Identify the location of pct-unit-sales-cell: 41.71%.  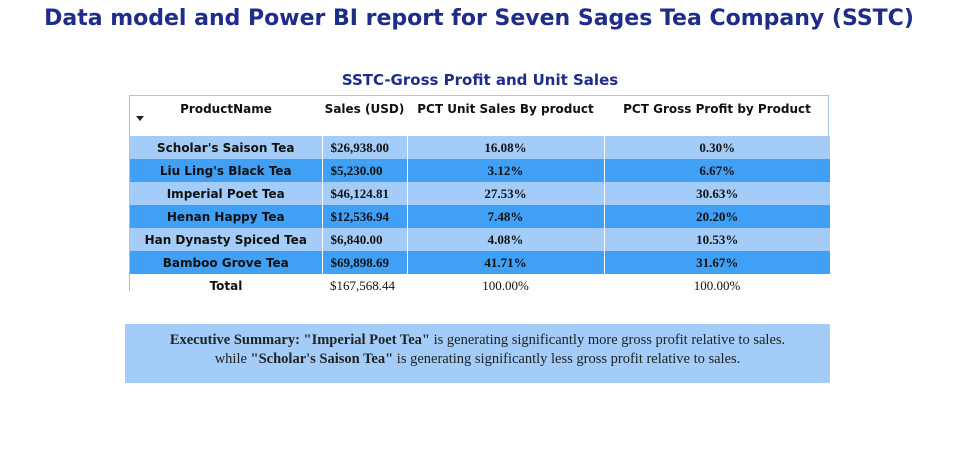
(505, 262).